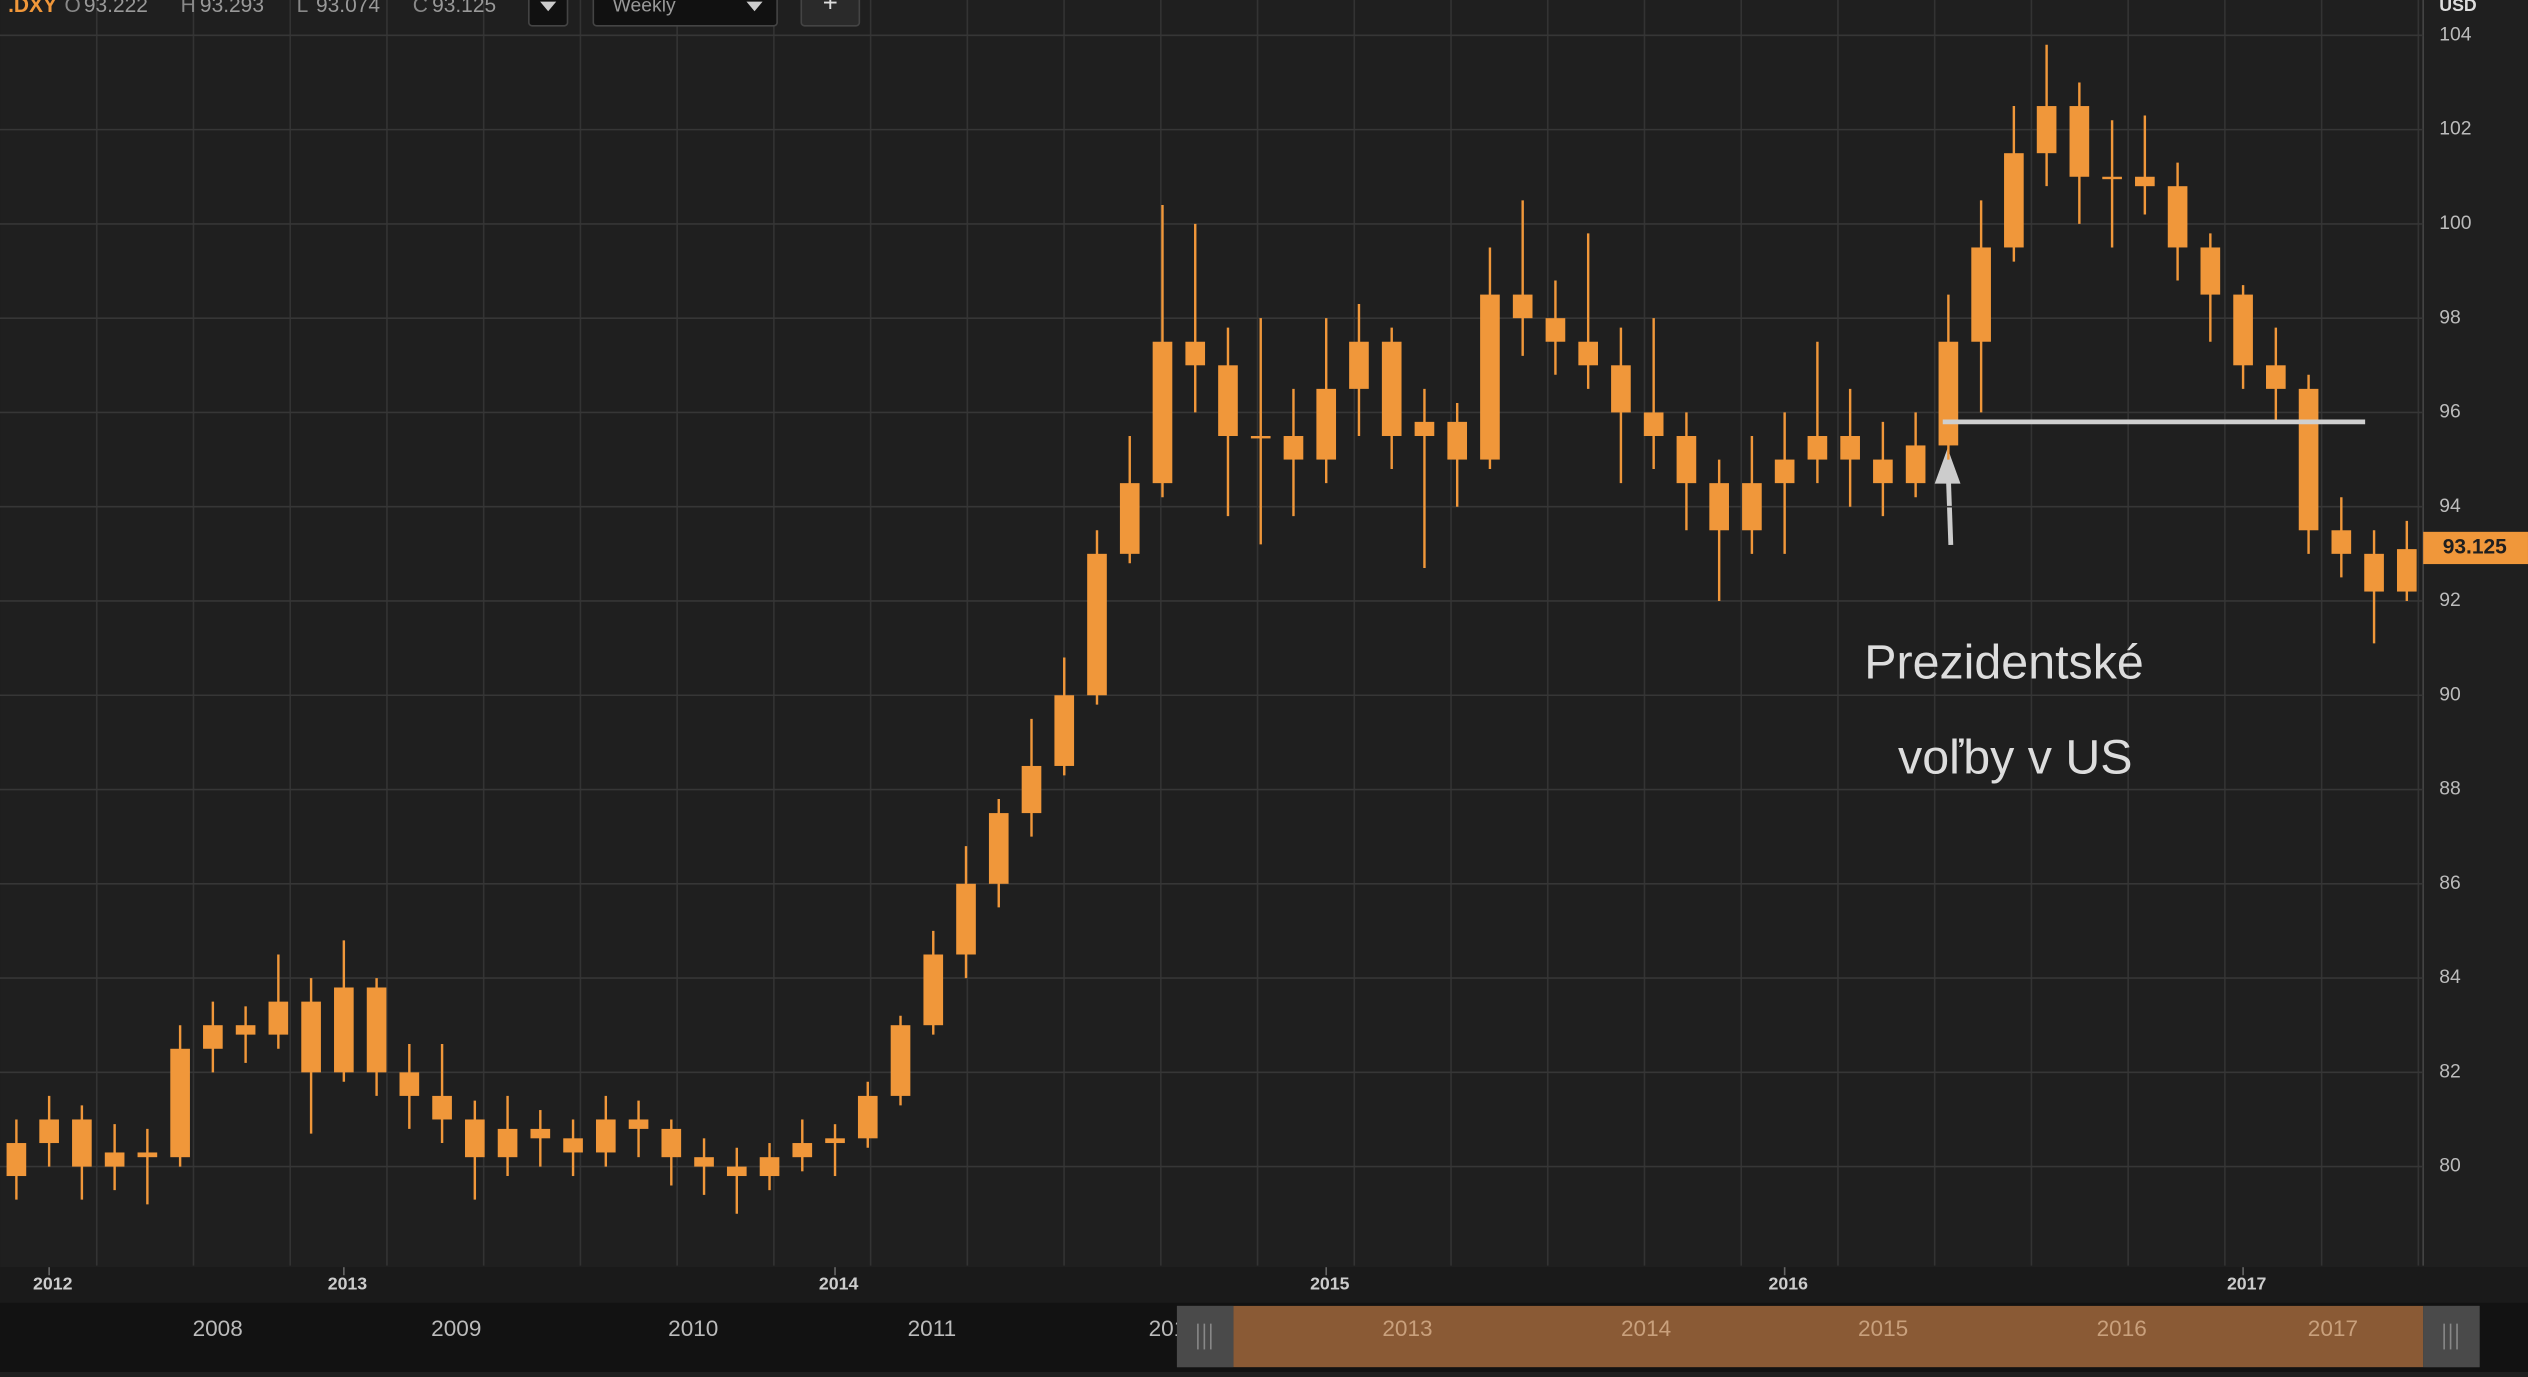  Describe the element at coordinates (1947, 466) in the screenshot. I see `arrow-head` at that location.